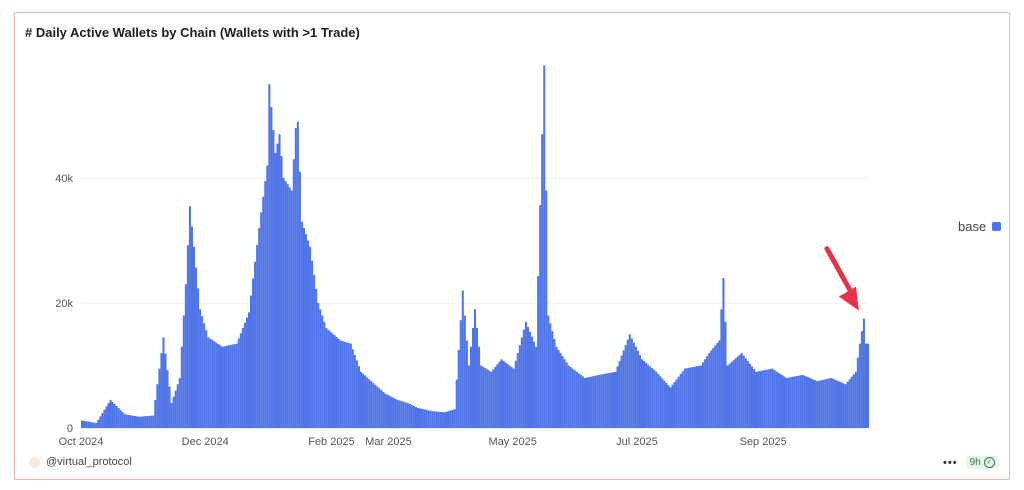 This screenshot has width=1024, height=490. What do you see at coordinates (89, 462) in the screenshot?
I see `author-handle: @virtual_protocol` at bounding box center [89, 462].